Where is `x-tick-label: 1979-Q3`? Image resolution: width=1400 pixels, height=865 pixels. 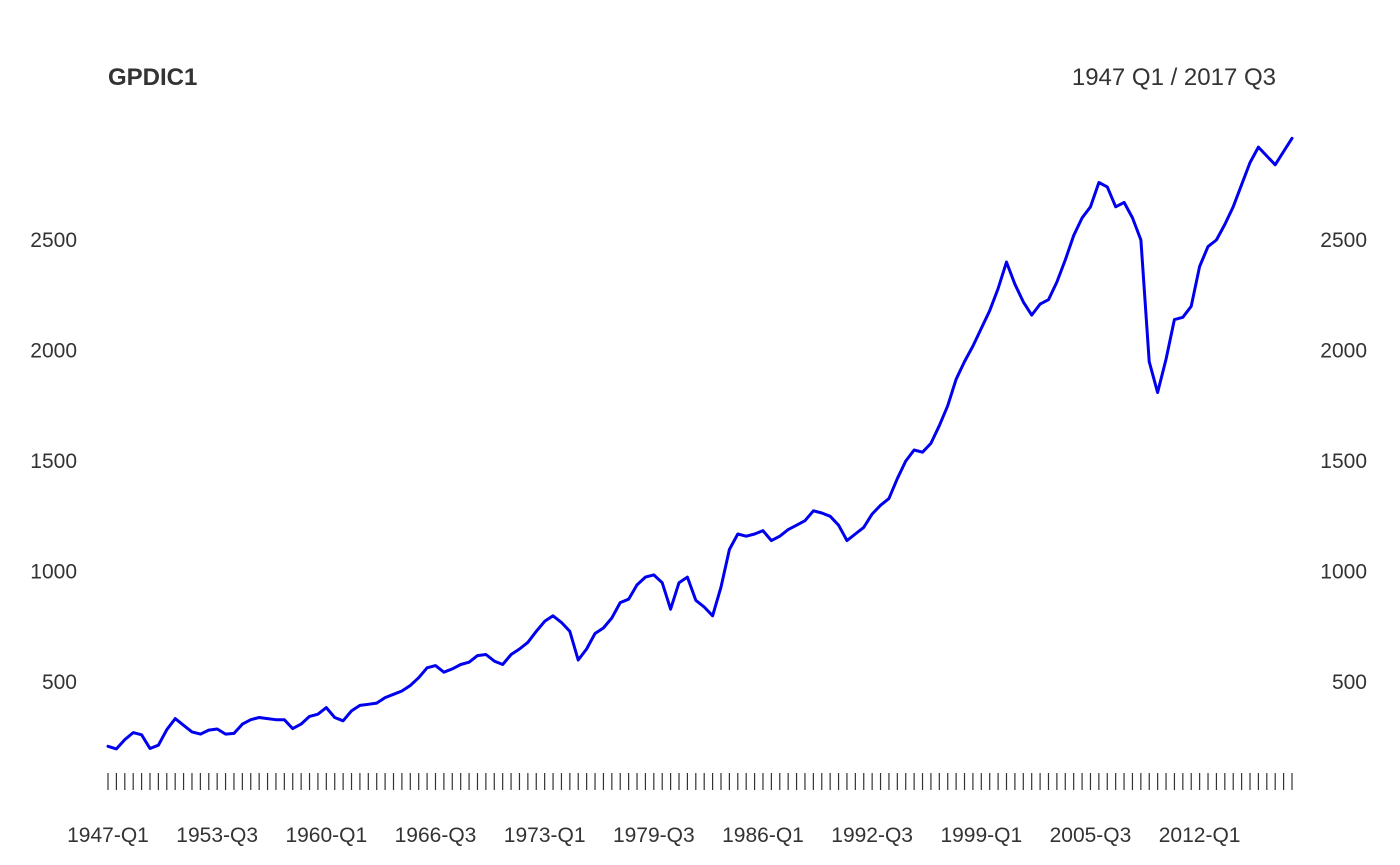 x-tick-label: 1979-Q3 is located at coordinates (654, 835).